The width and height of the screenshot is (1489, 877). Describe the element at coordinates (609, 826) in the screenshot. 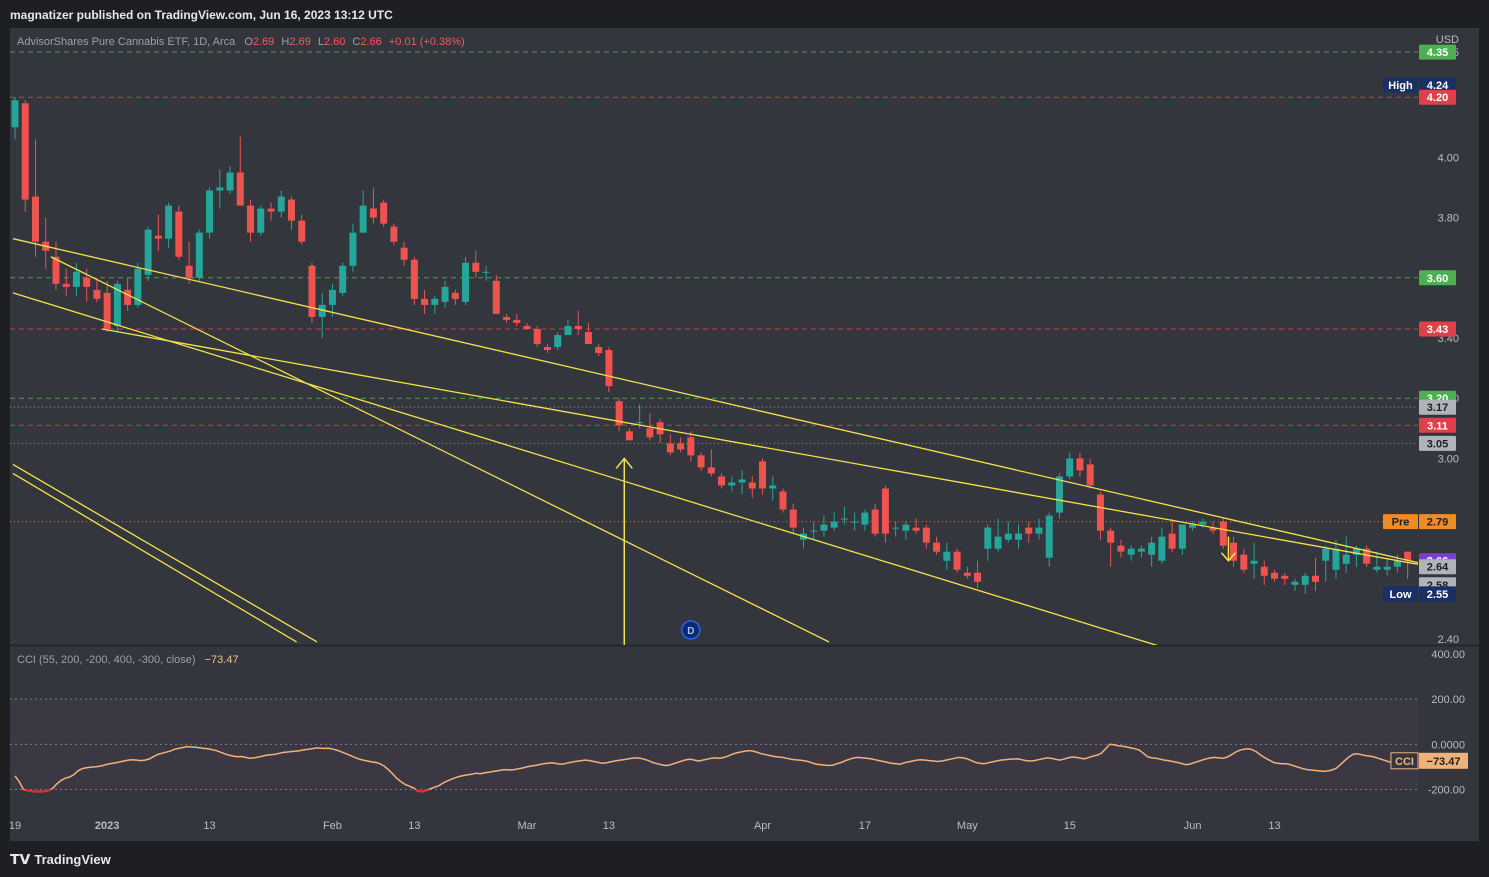

I see `time-tick-label: 13` at that location.